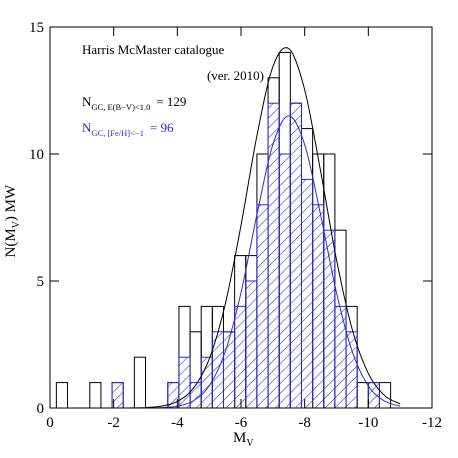 The width and height of the screenshot is (458, 458). I want to click on y-label-main: N(M, so click(11, 242).